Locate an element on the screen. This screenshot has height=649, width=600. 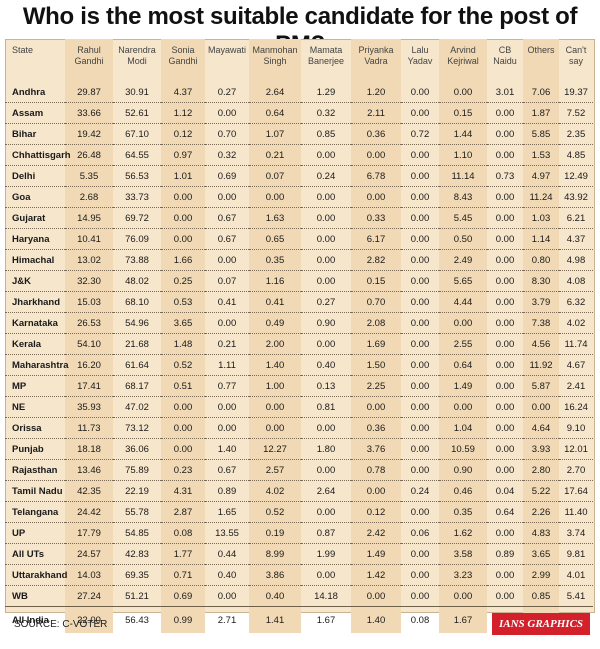
value-cell: 0.46 is located at coordinates (463, 491).